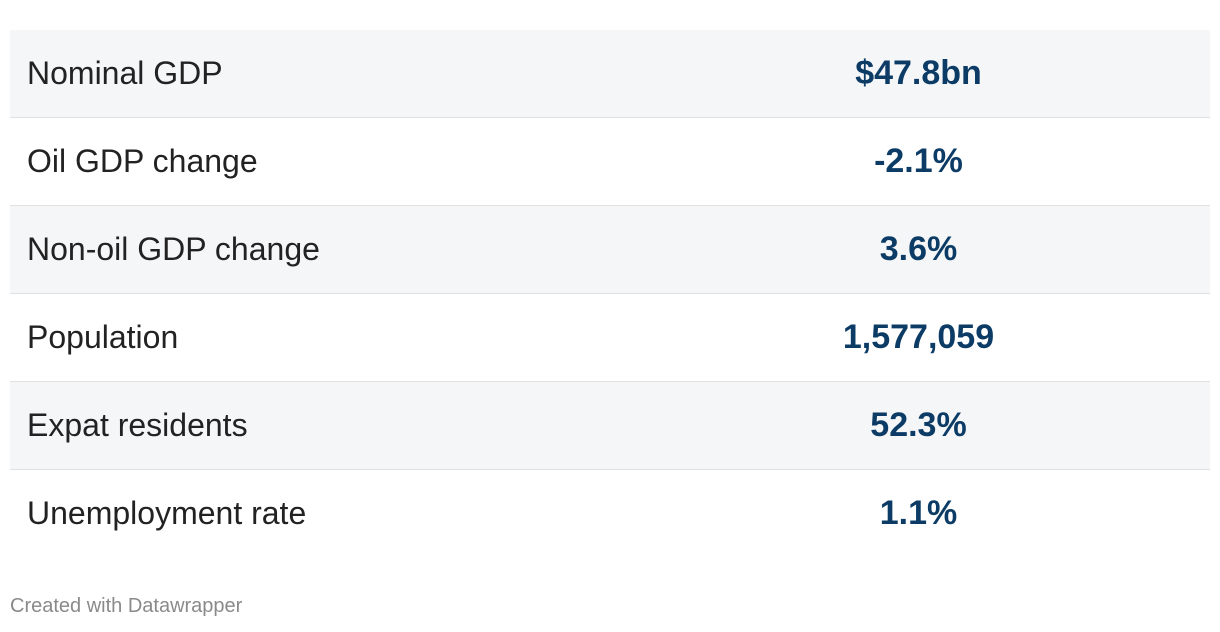 The height and width of the screenshot is (632, 1220). What do you see at coordinates (173, 249) in the screenshot?
I see `row-label: Non-oil GDP change` at bounding box center [173, 249].